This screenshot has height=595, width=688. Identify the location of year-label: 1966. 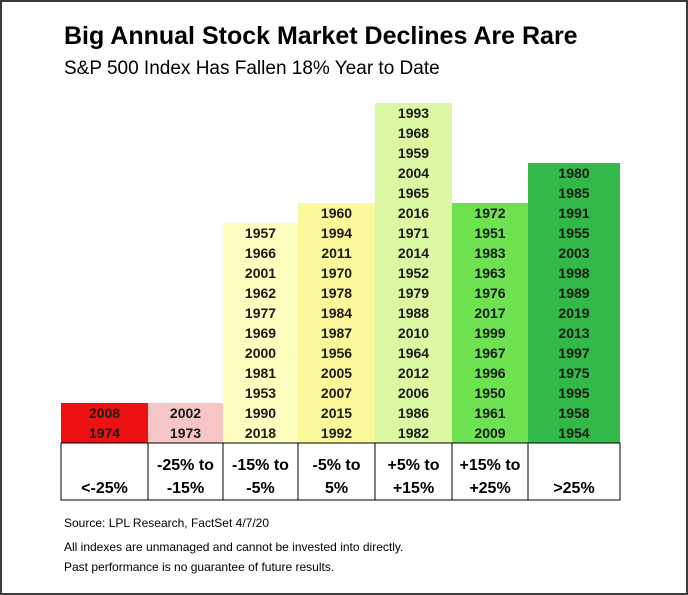
(260, 253).